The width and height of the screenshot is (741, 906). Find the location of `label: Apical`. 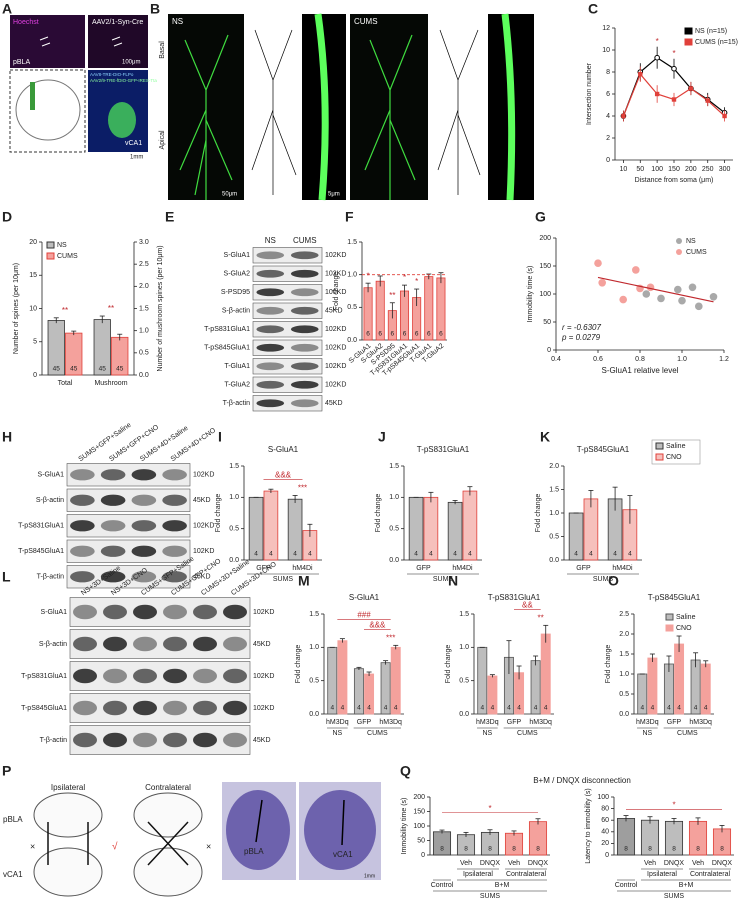

label: Apical is located at coordinates (162, 140).